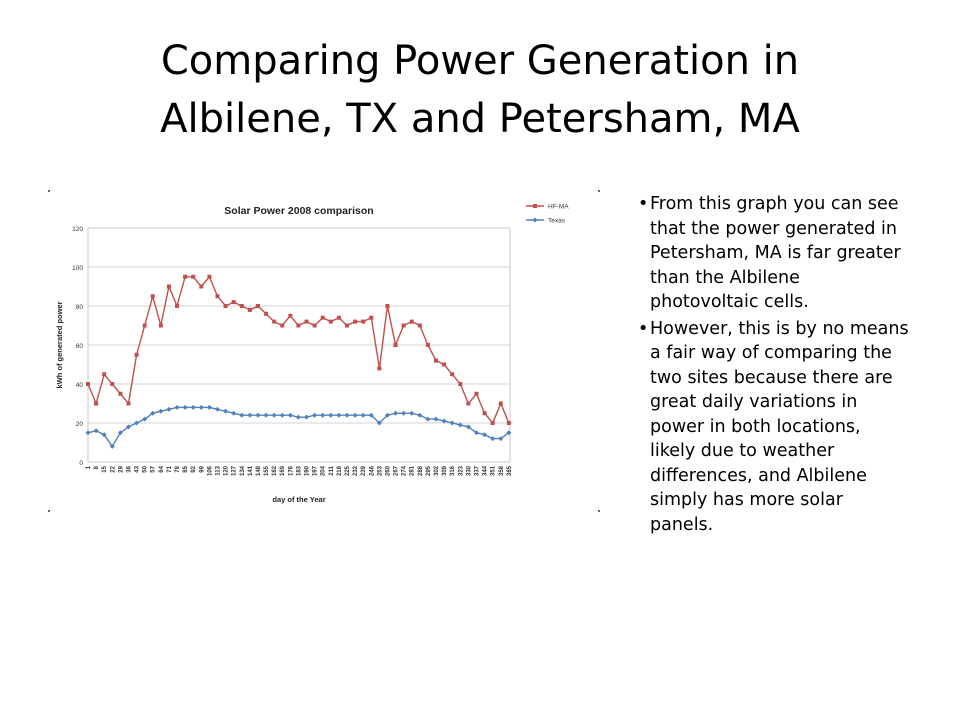 The image size is (960, 720). I want to click on x-tick-label: 197, so click(316, 470).